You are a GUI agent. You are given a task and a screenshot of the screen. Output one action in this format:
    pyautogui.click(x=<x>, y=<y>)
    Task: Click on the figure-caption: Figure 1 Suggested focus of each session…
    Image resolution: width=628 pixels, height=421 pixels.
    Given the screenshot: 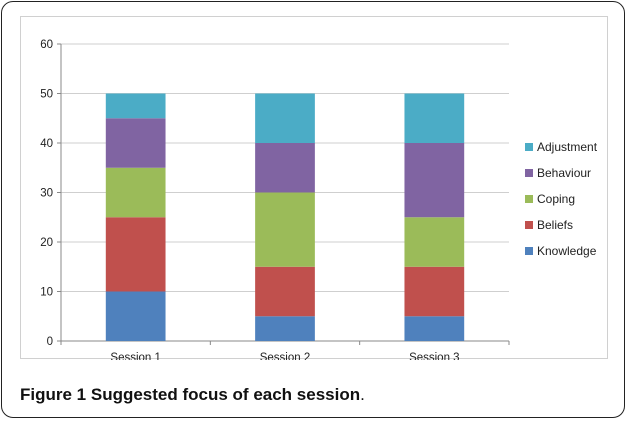 What is the action you would take?
    pyautogui.click(x=192, y=395)
    